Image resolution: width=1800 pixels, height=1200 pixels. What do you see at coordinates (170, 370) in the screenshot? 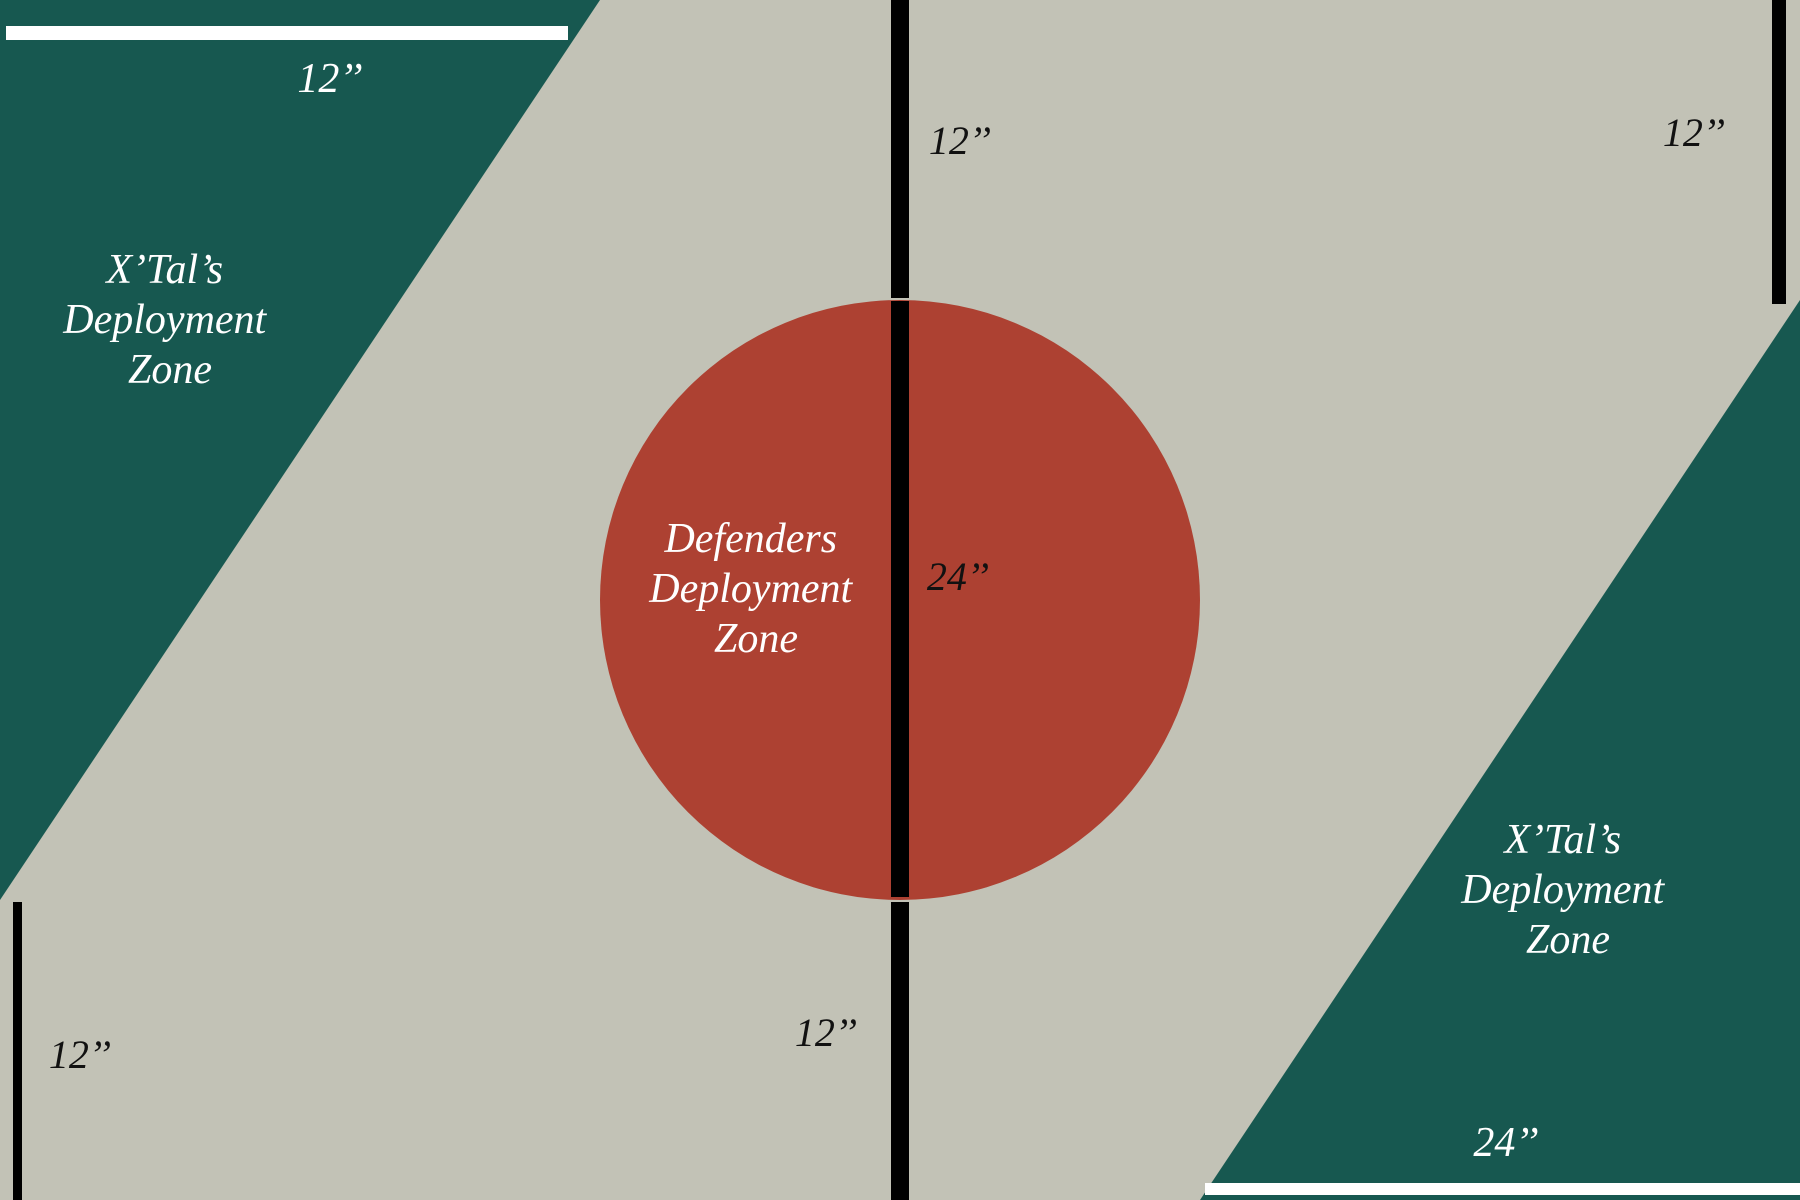
I see `attacker-zone-top-left-line3: Zone` at bounding box center [170, 370].